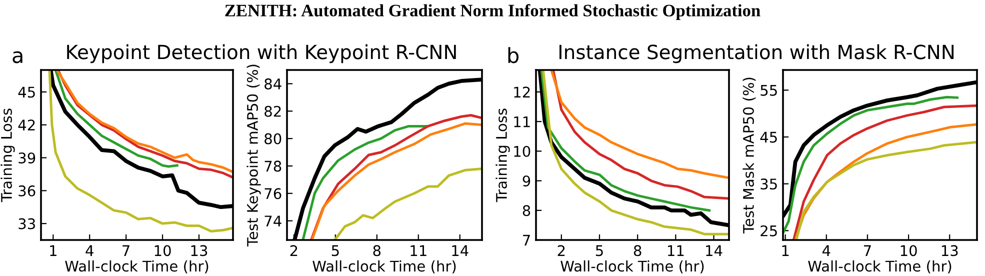 This screenshot has width=985, height=276. Describe the element at coordinates (513, 55) in the screenshot. I see `text: b` at that location.